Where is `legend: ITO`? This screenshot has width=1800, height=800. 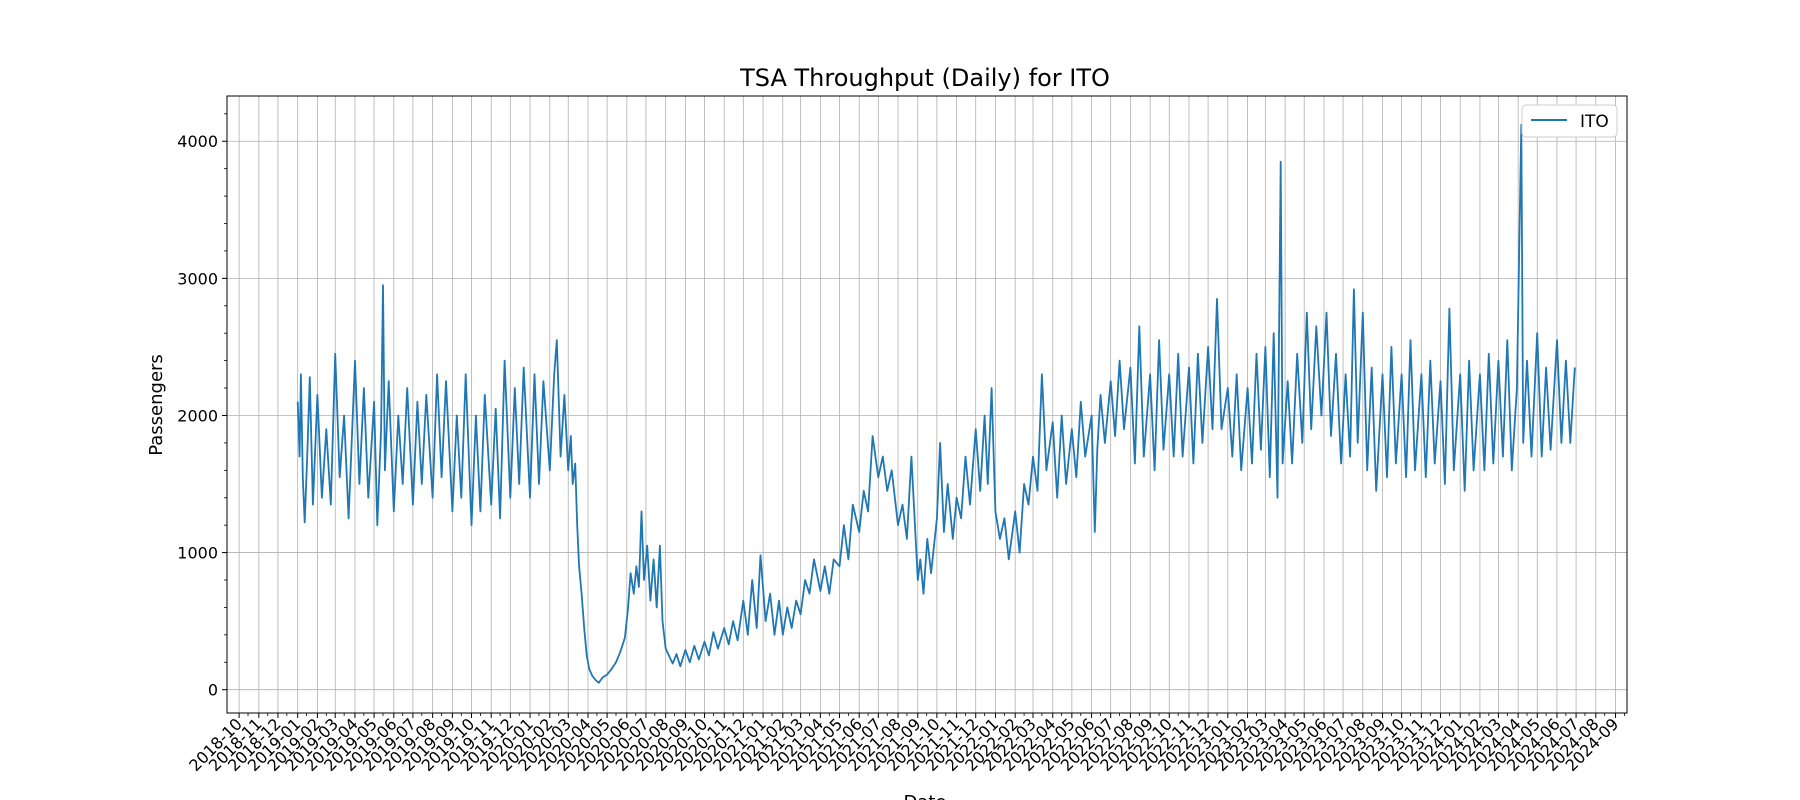
legend: ITO is located at coordinates (1569, 121).